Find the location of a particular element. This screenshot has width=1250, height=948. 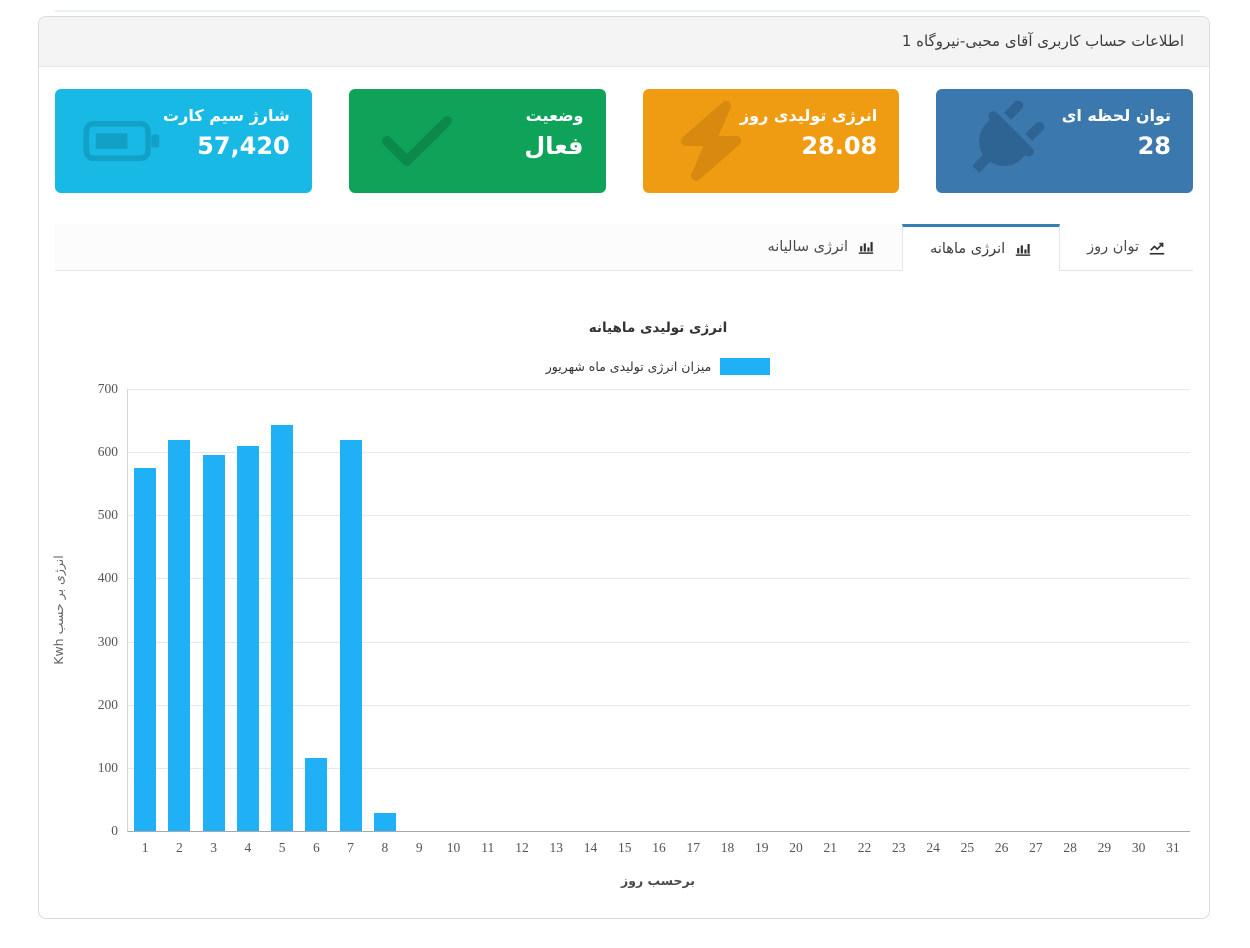

chart-title: انرژی تولیدی ماهیانه is located at coordinates (658, 328).